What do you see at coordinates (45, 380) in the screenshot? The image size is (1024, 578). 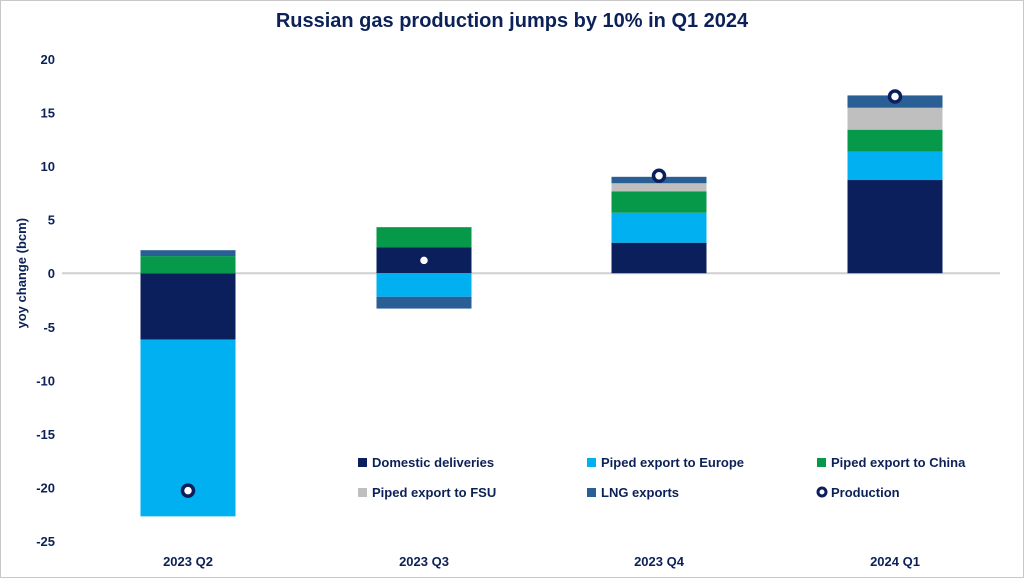 I see `y-tick-label: -10` at bounding box center [45, 380].